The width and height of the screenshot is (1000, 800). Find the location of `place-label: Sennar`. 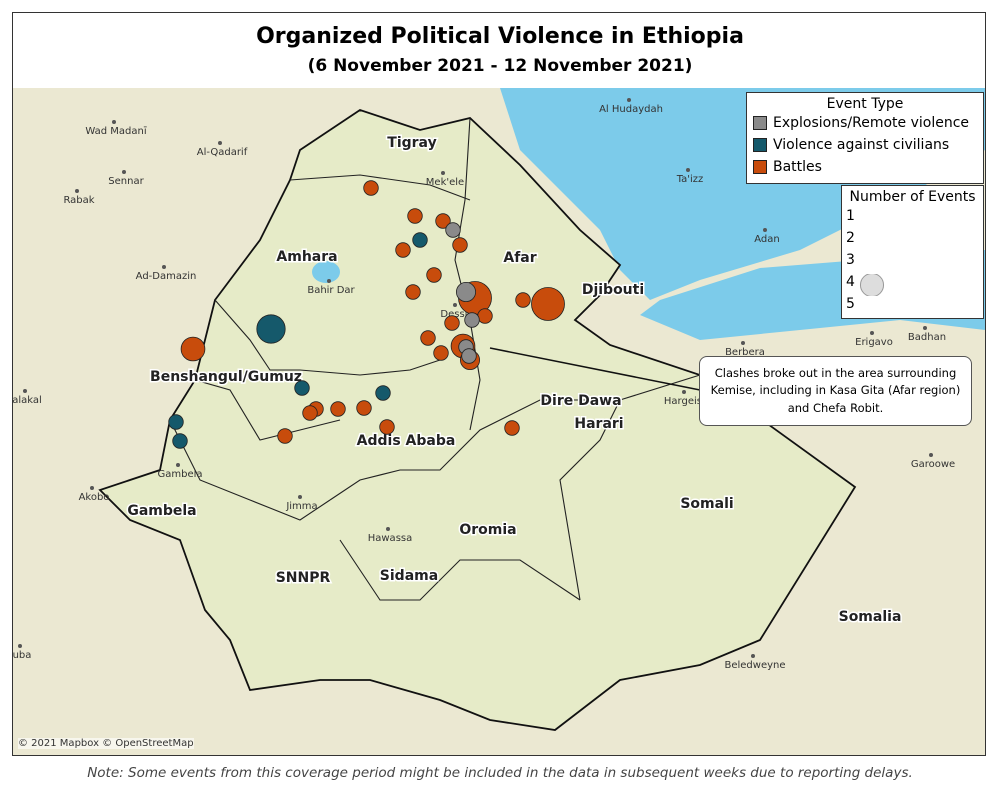

place-label: Sennar is located at coordinates (126, 181).